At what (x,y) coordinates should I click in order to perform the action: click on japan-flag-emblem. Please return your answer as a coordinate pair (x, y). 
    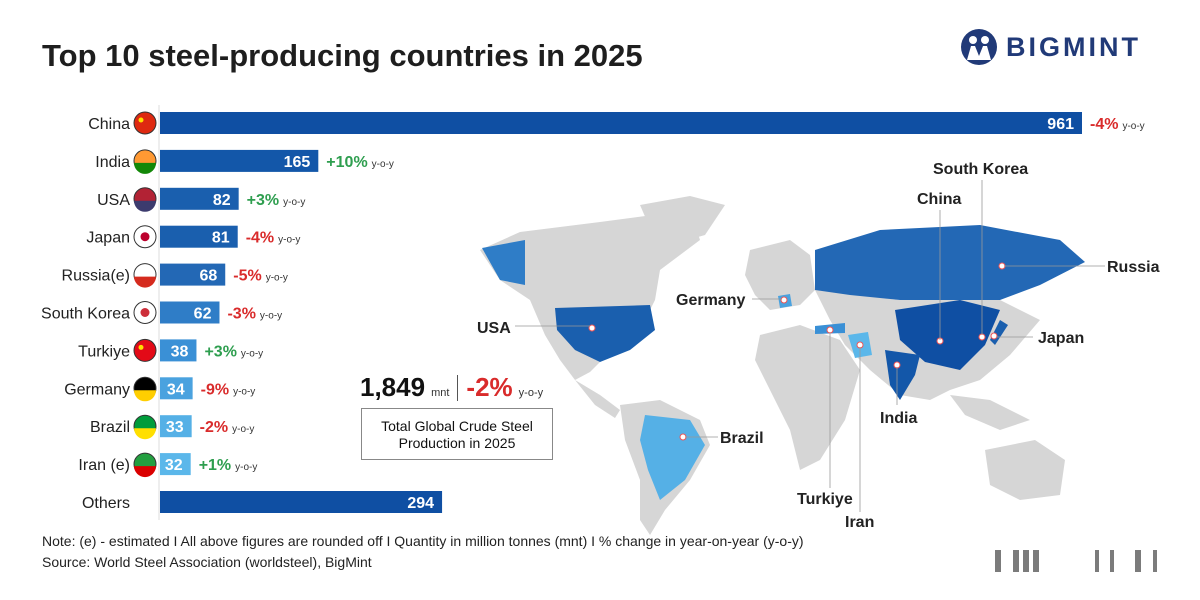
    Looking at the image, I should click on (145, 237).